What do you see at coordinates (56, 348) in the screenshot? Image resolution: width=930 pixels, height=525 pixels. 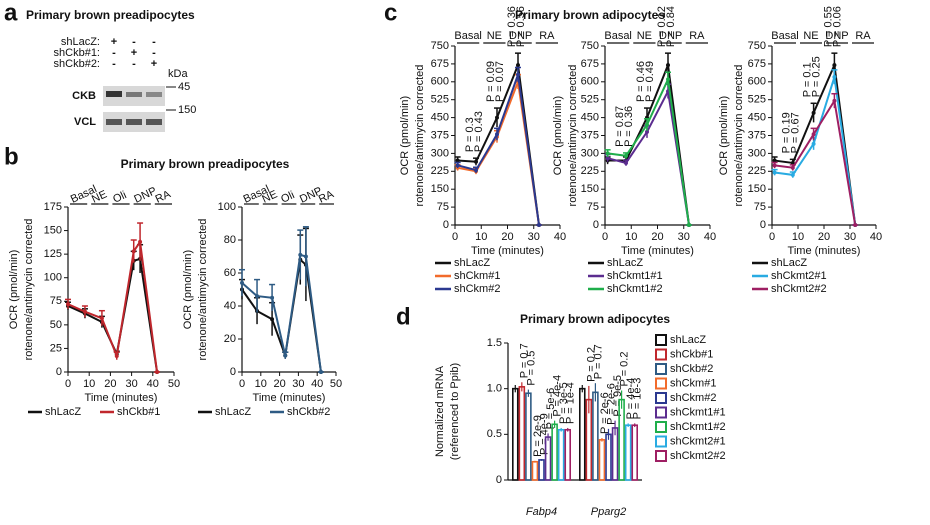 I see `y-tick-label: 25` at bounding box center [56, 348].